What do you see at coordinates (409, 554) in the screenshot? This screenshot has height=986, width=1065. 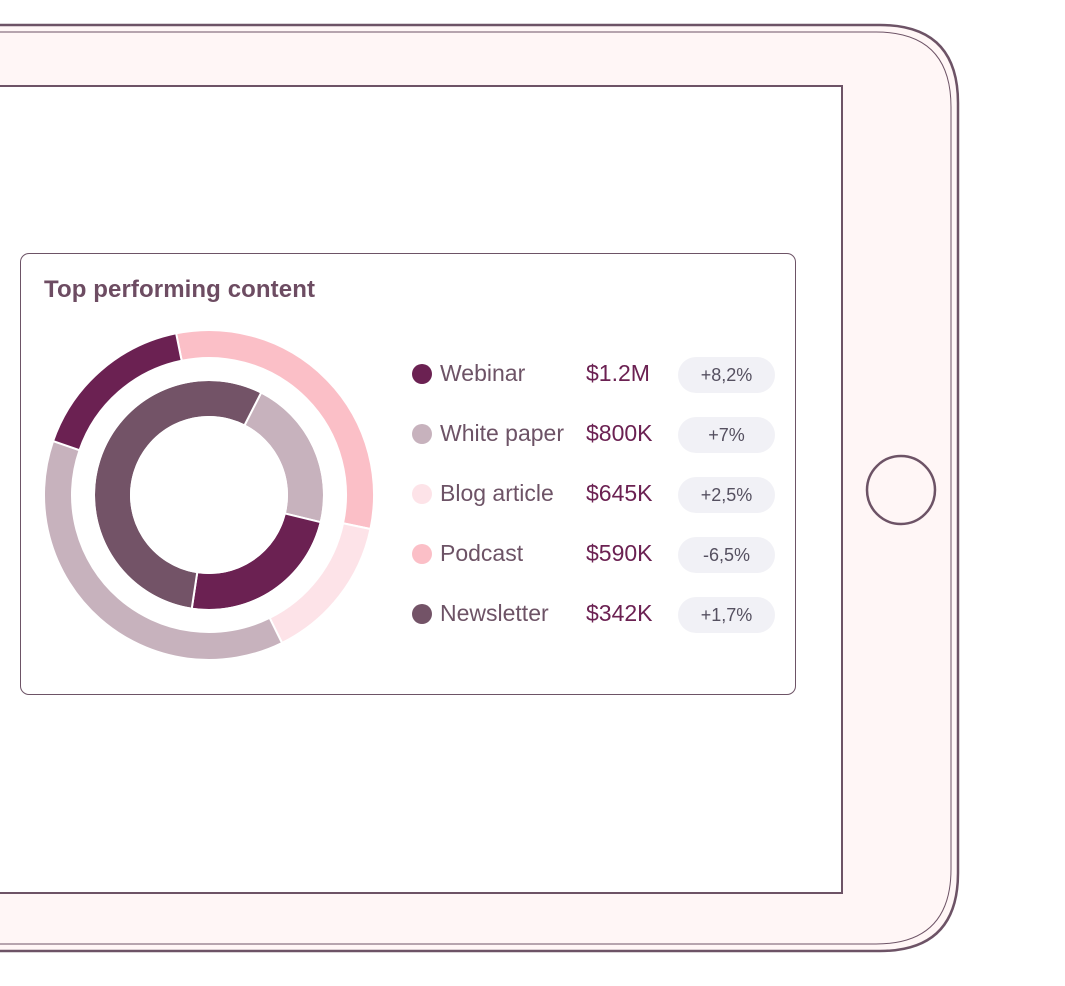 I see `legend-row-podcast: Podcast $590K -6,5%` at bounding box center [409, 554].